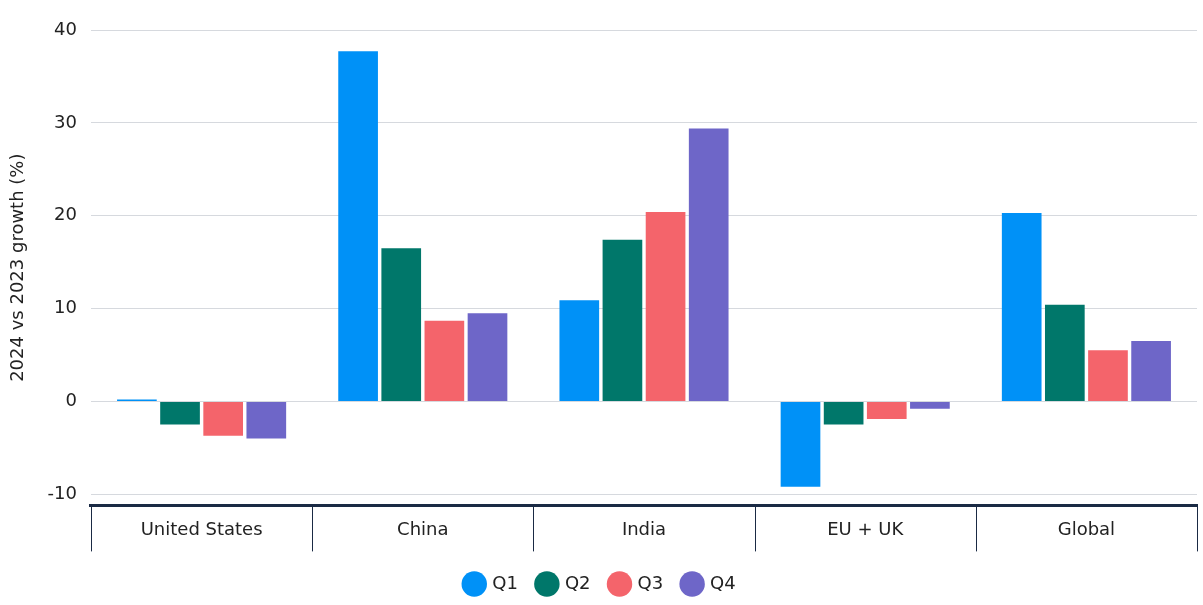 The width and height of the screenshot is (1203, 605). What do you see at coordinates (723, 582) in the screenshot?
I see `legend-label: Q4` at bounding box center [723, 582].